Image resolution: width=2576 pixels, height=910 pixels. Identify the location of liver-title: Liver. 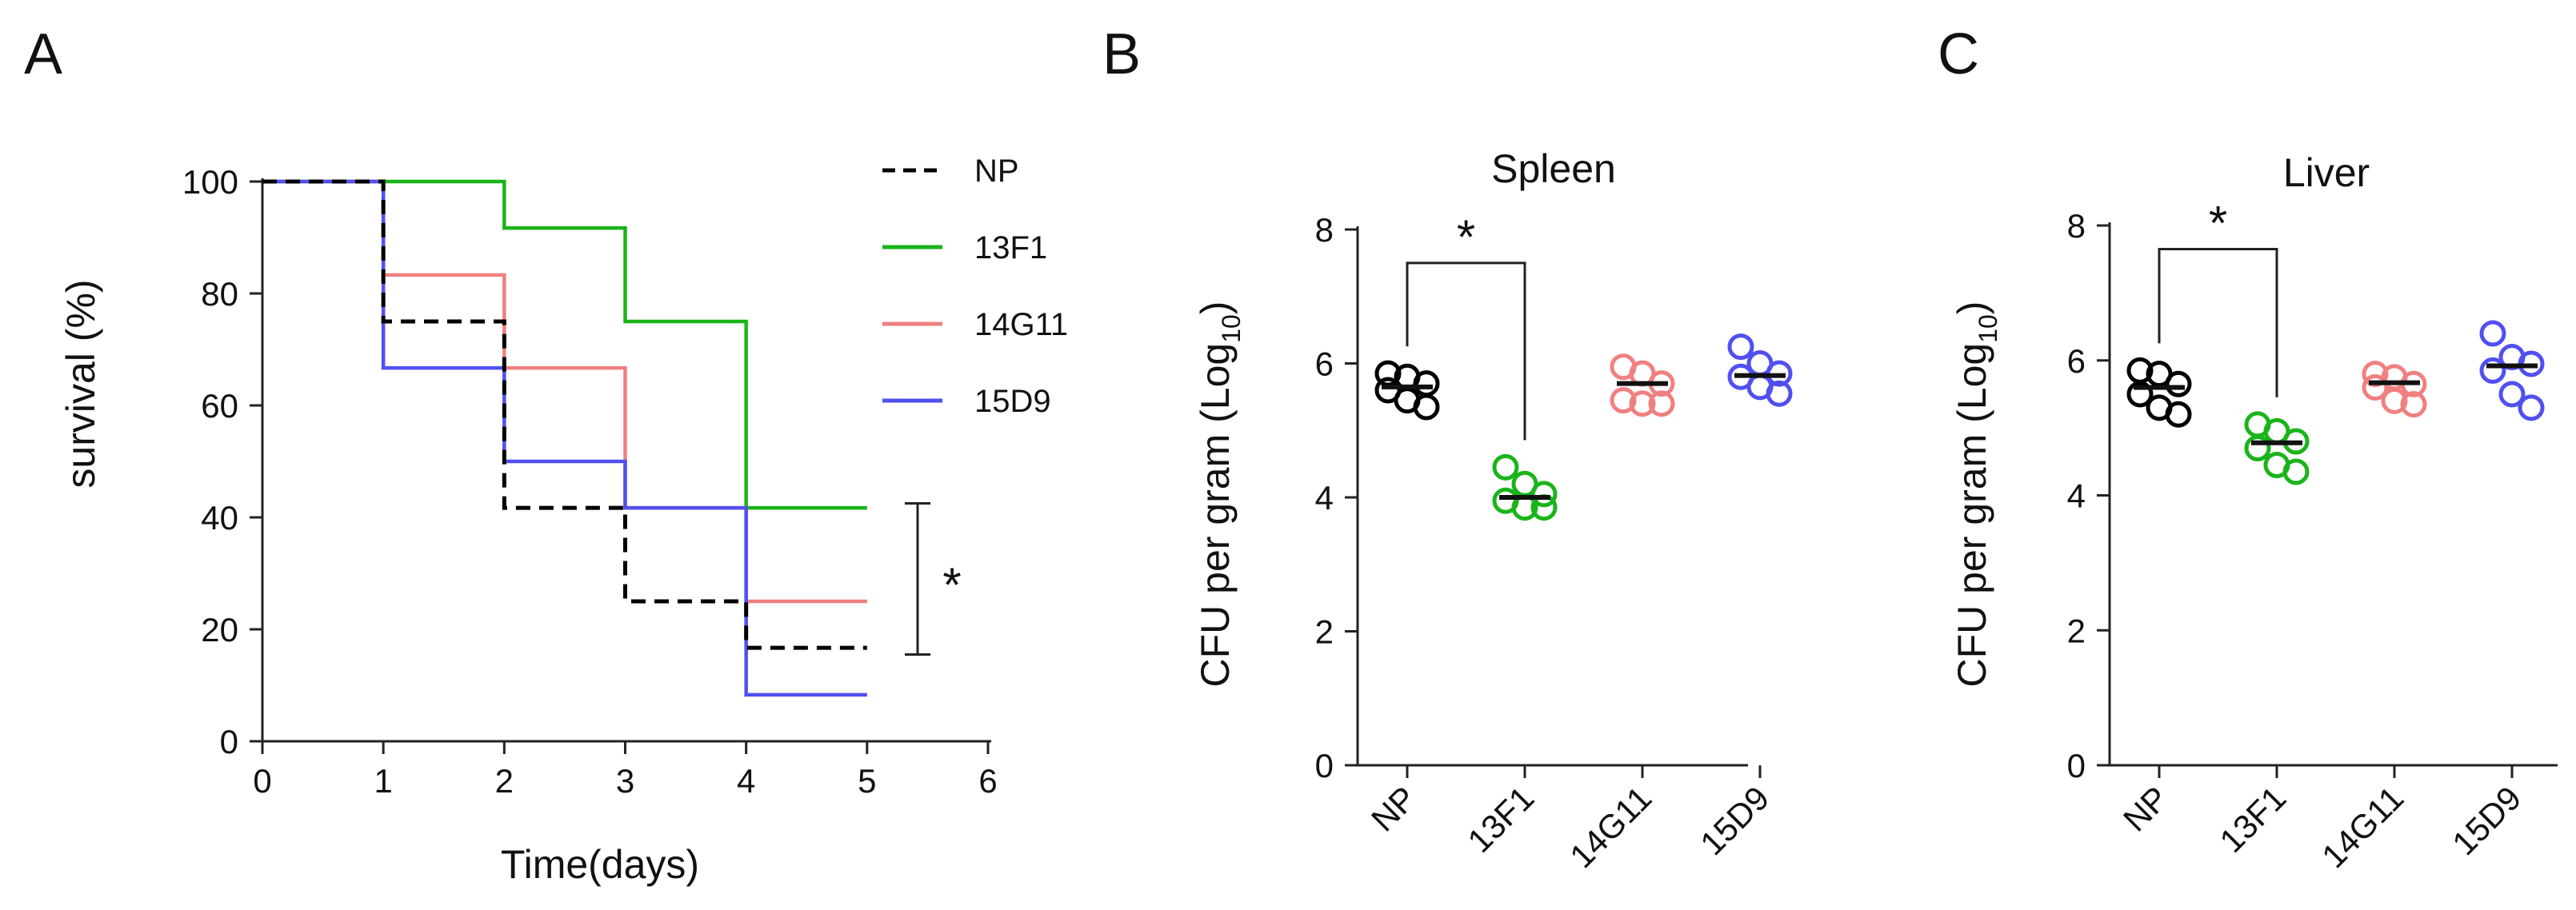
(2326, 172).